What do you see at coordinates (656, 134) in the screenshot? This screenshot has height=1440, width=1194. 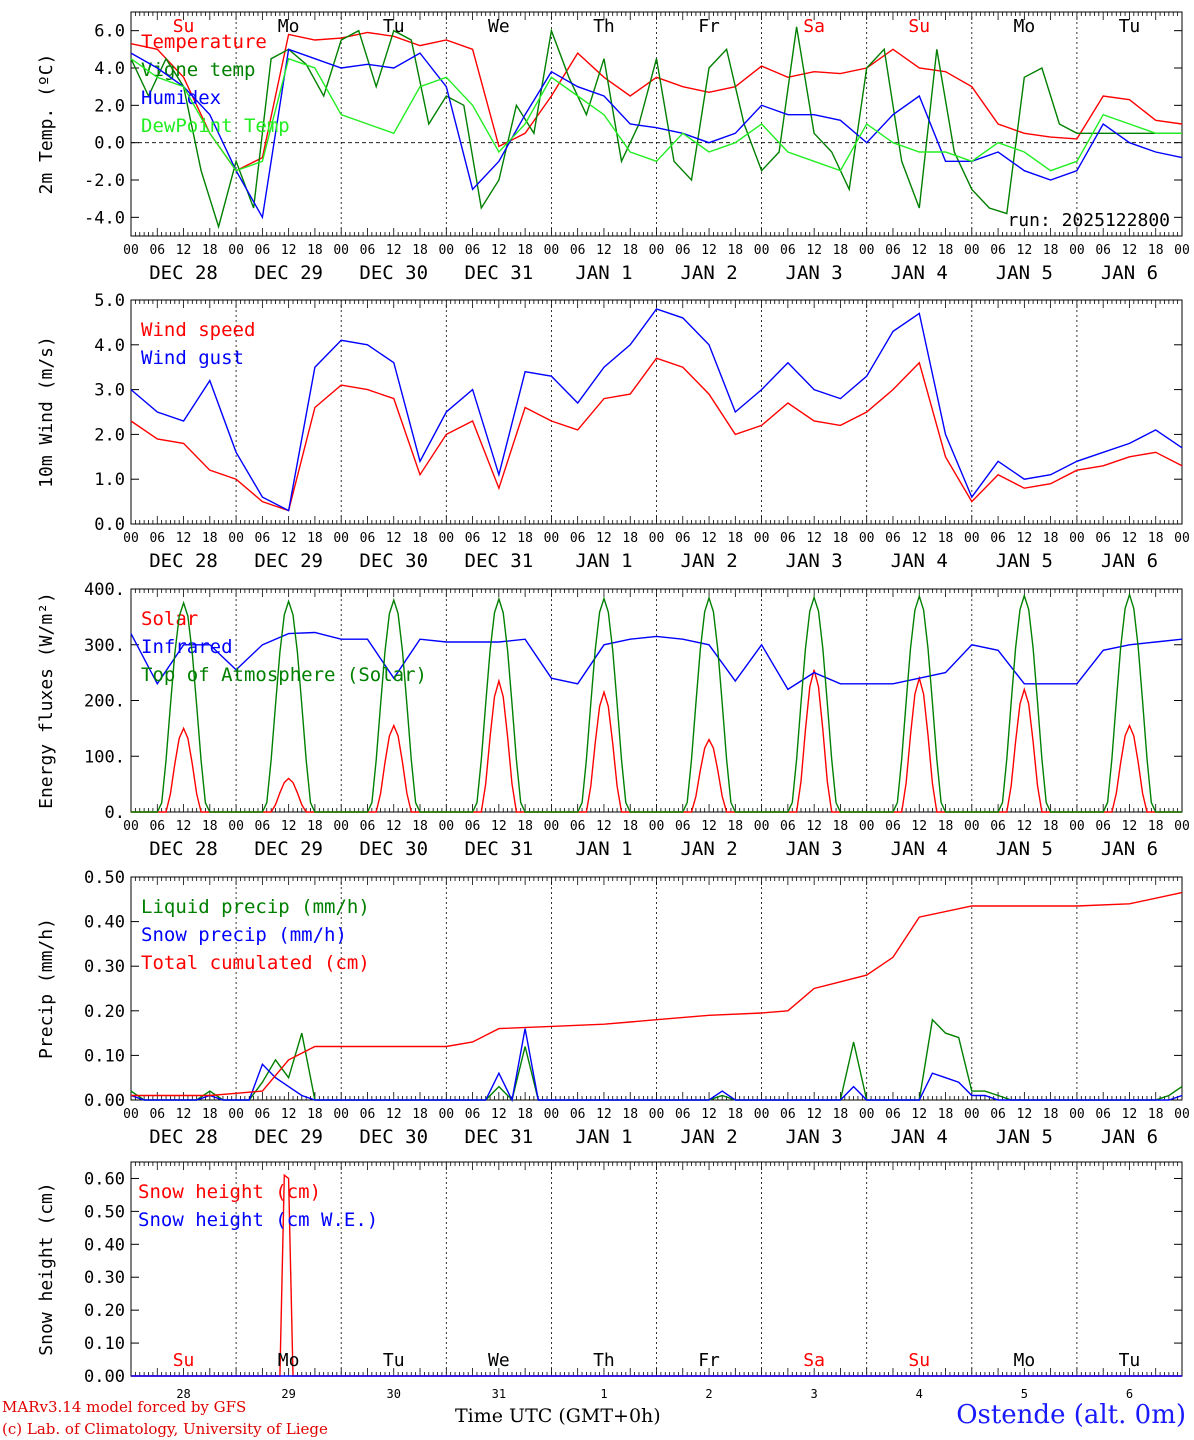 I see `series-line-humidex` at bounding box center [656, 134].